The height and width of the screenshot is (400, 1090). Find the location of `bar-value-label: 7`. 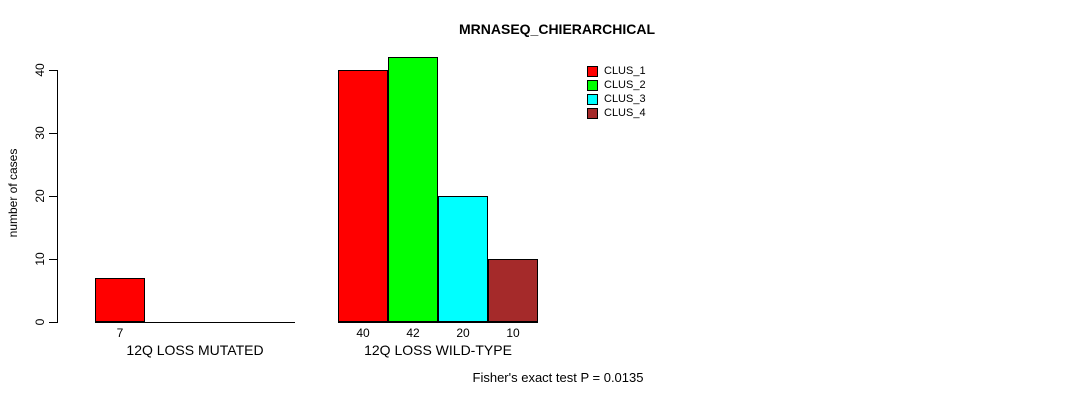

bar-value-label: 7 is located at coordinates (120, 333).